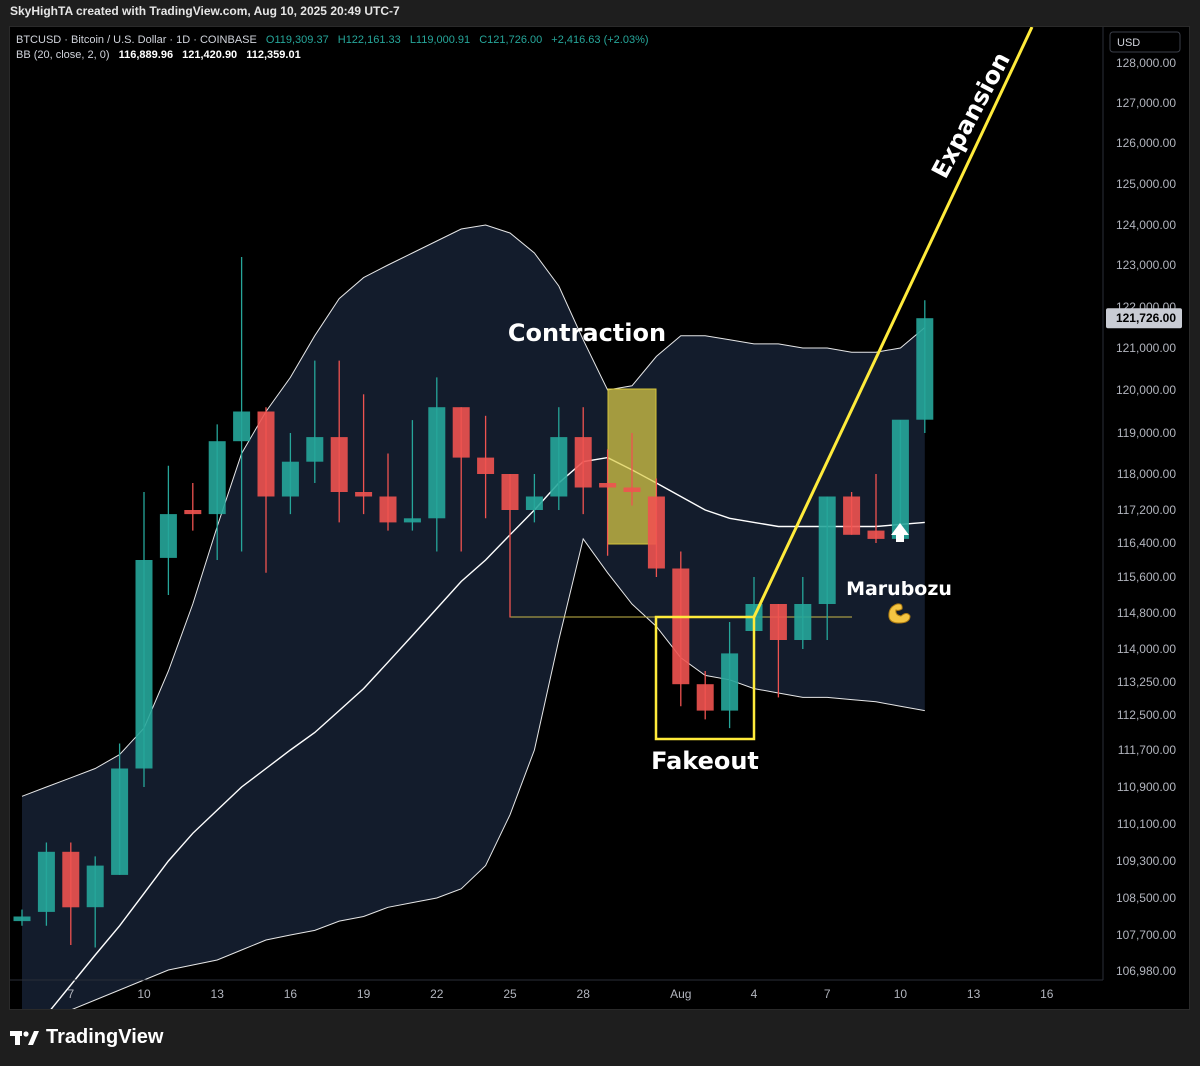  I want to click on fakeout-box, so click(705, 678).